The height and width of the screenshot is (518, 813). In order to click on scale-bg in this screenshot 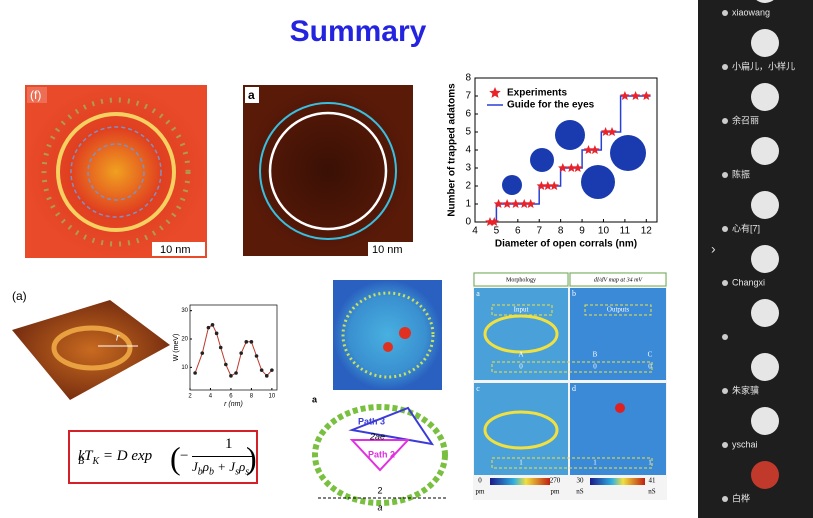, I will do `click(390, 249)`.